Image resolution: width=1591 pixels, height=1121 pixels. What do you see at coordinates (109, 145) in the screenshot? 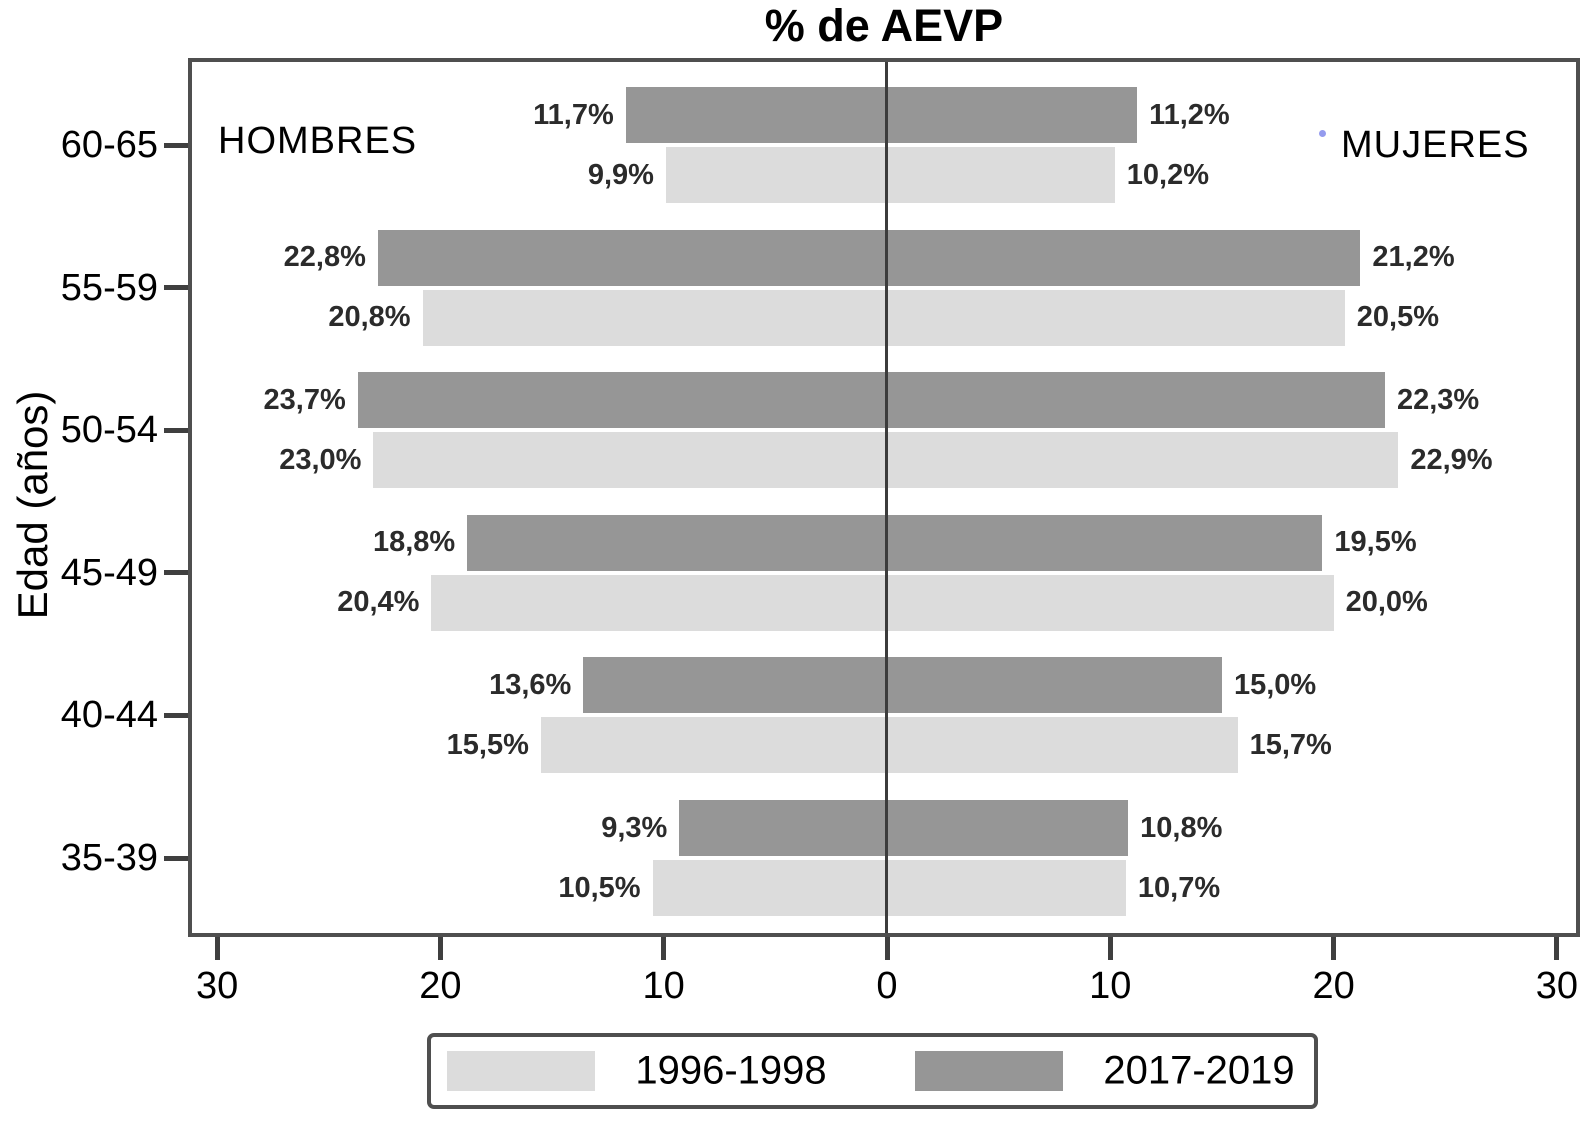
I see `y-tick-label: 60-65` at bounding box center [109, 145].